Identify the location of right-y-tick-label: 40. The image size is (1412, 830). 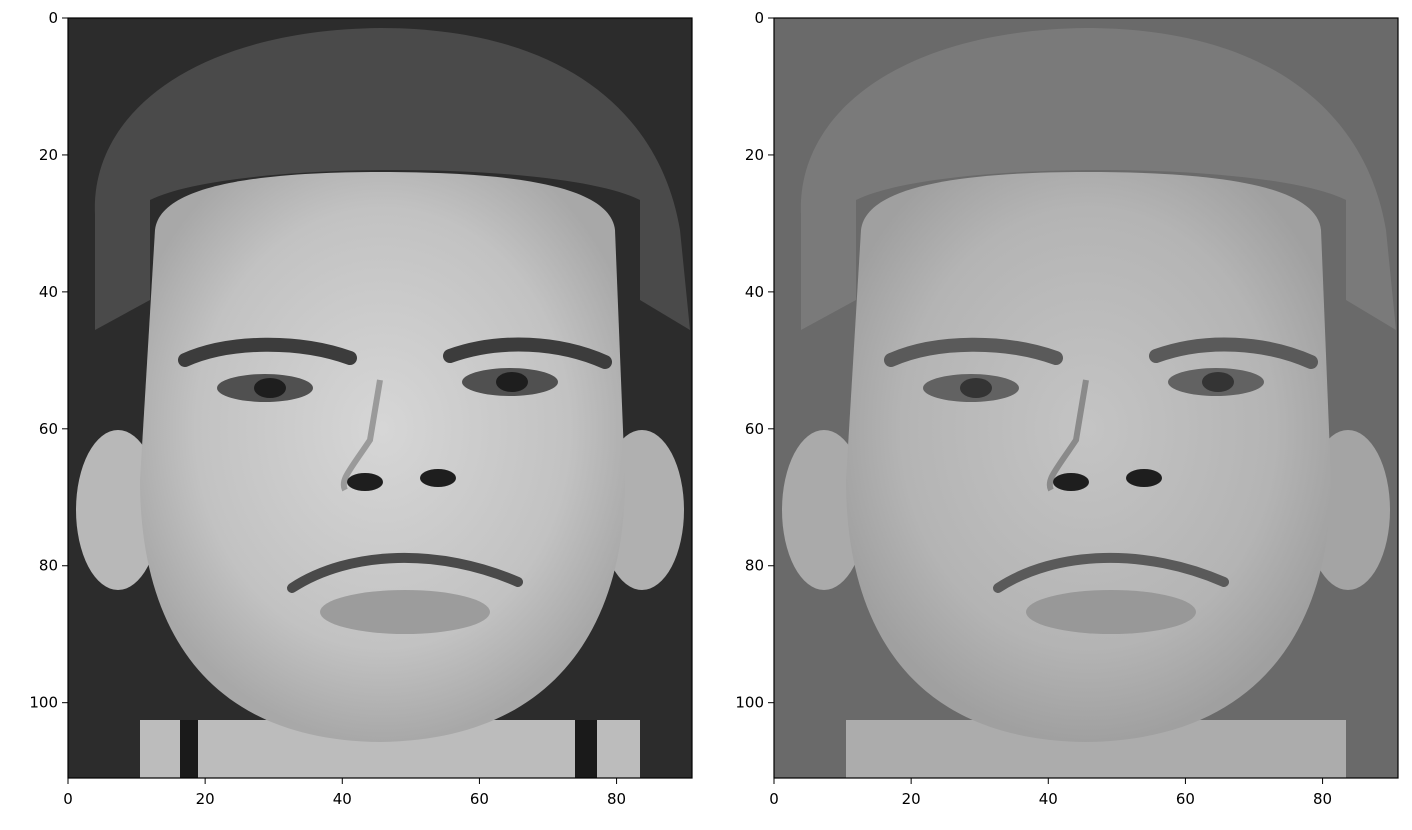
(754, 292).